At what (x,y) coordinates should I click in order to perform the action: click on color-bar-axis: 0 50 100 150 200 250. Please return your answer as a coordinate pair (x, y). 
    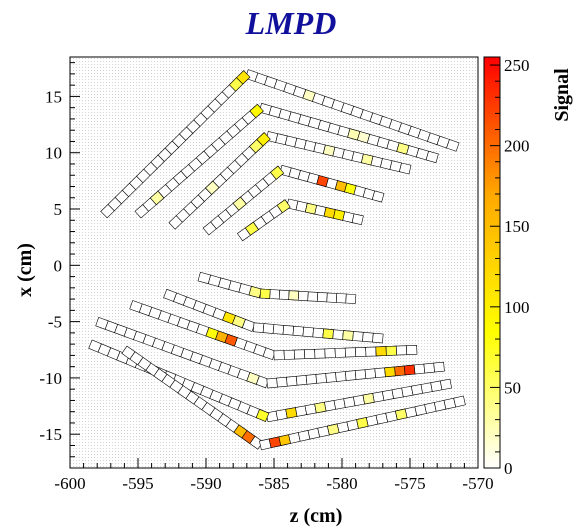
    Looking at the image, I should click on (510, 267).